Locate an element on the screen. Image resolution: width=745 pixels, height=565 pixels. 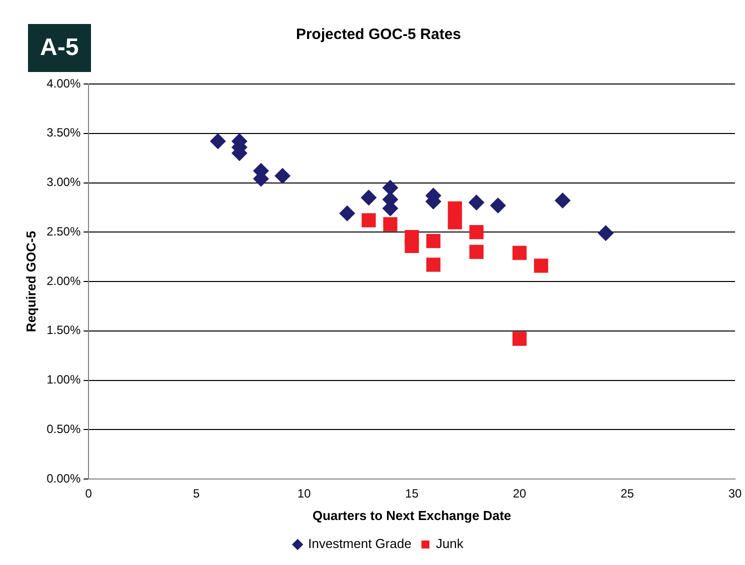
y-tick-label: 3.00% is located at coordinates (63, 182).